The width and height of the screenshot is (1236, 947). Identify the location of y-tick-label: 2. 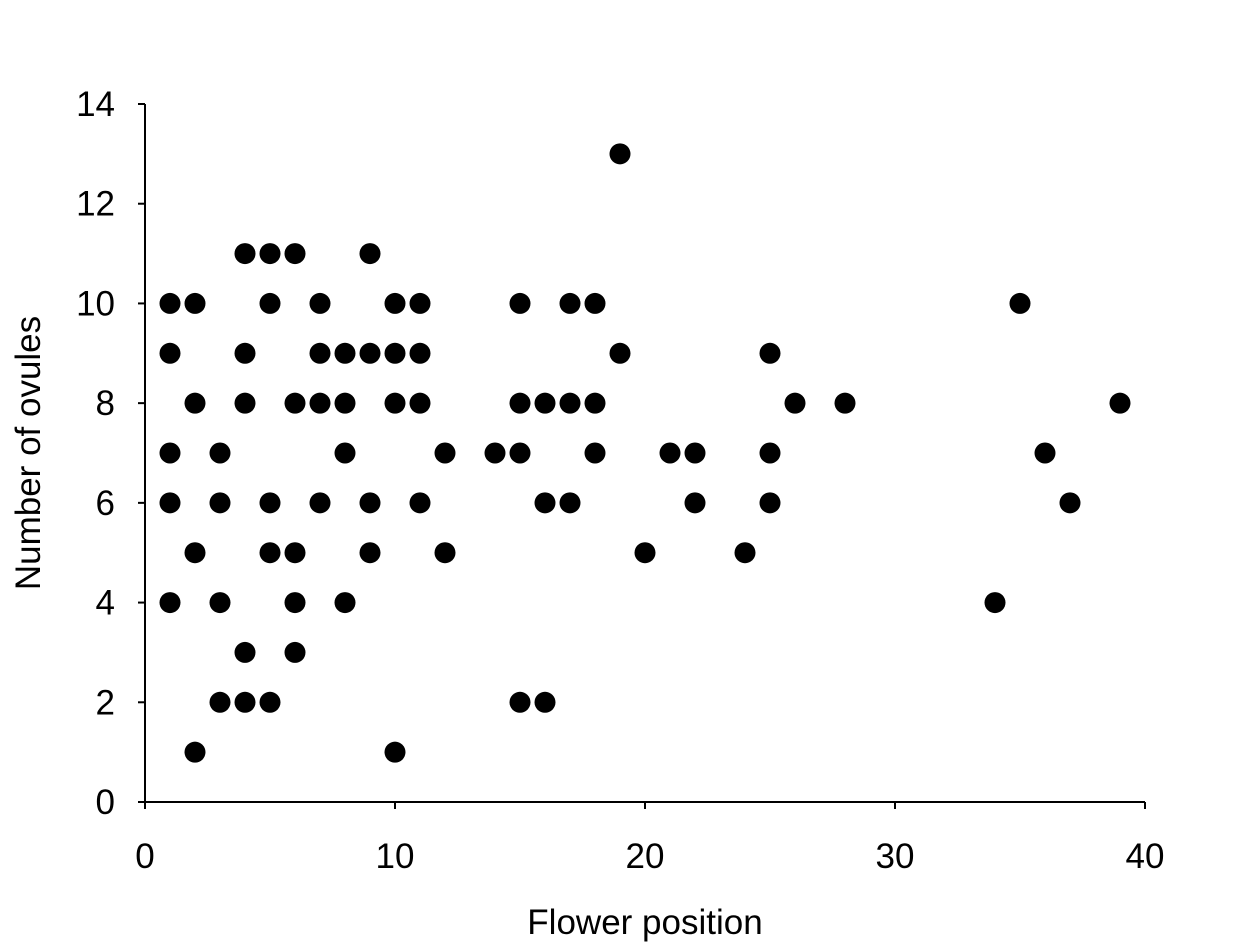
(105, 702).